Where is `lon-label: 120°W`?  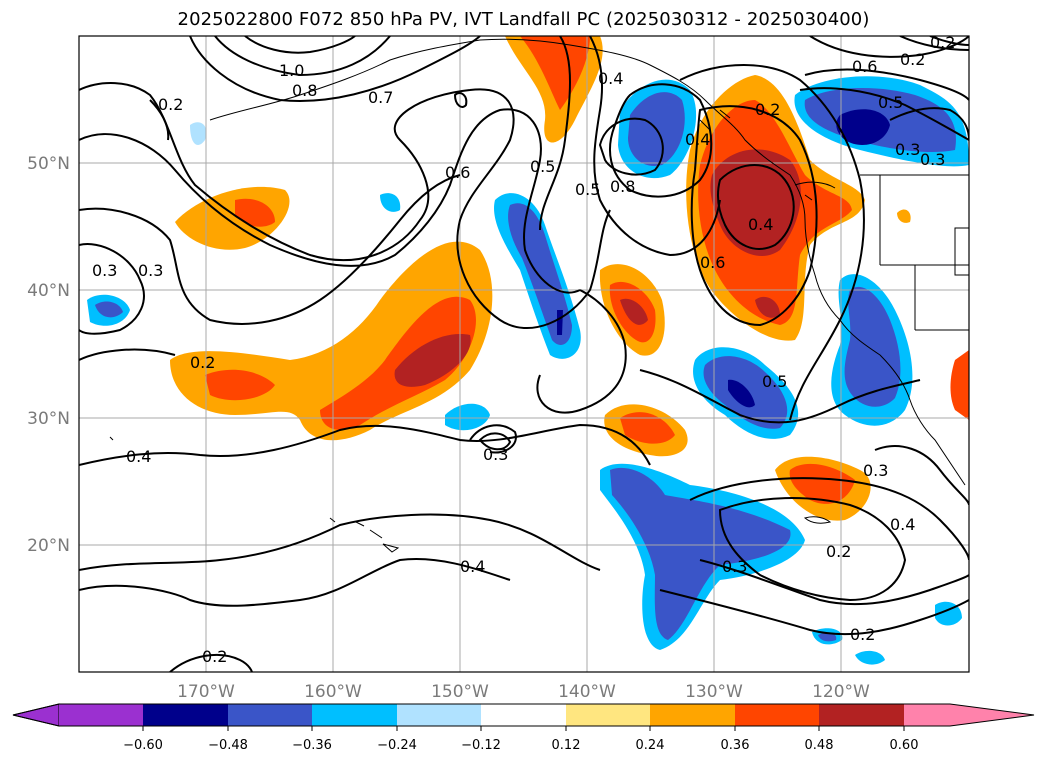
lon-label: 120°W is located at coordinates (841, 692).